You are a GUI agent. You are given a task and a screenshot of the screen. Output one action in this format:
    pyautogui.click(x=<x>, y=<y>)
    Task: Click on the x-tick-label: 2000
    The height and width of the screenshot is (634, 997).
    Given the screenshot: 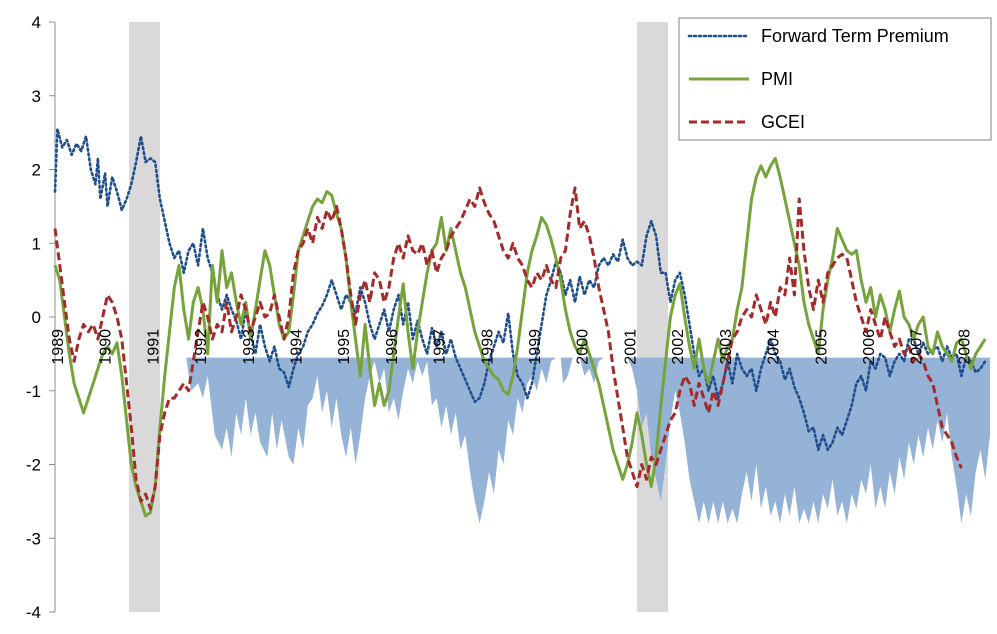 What is the action you would take?
    pyautogui.click(x=583, y=347)
    